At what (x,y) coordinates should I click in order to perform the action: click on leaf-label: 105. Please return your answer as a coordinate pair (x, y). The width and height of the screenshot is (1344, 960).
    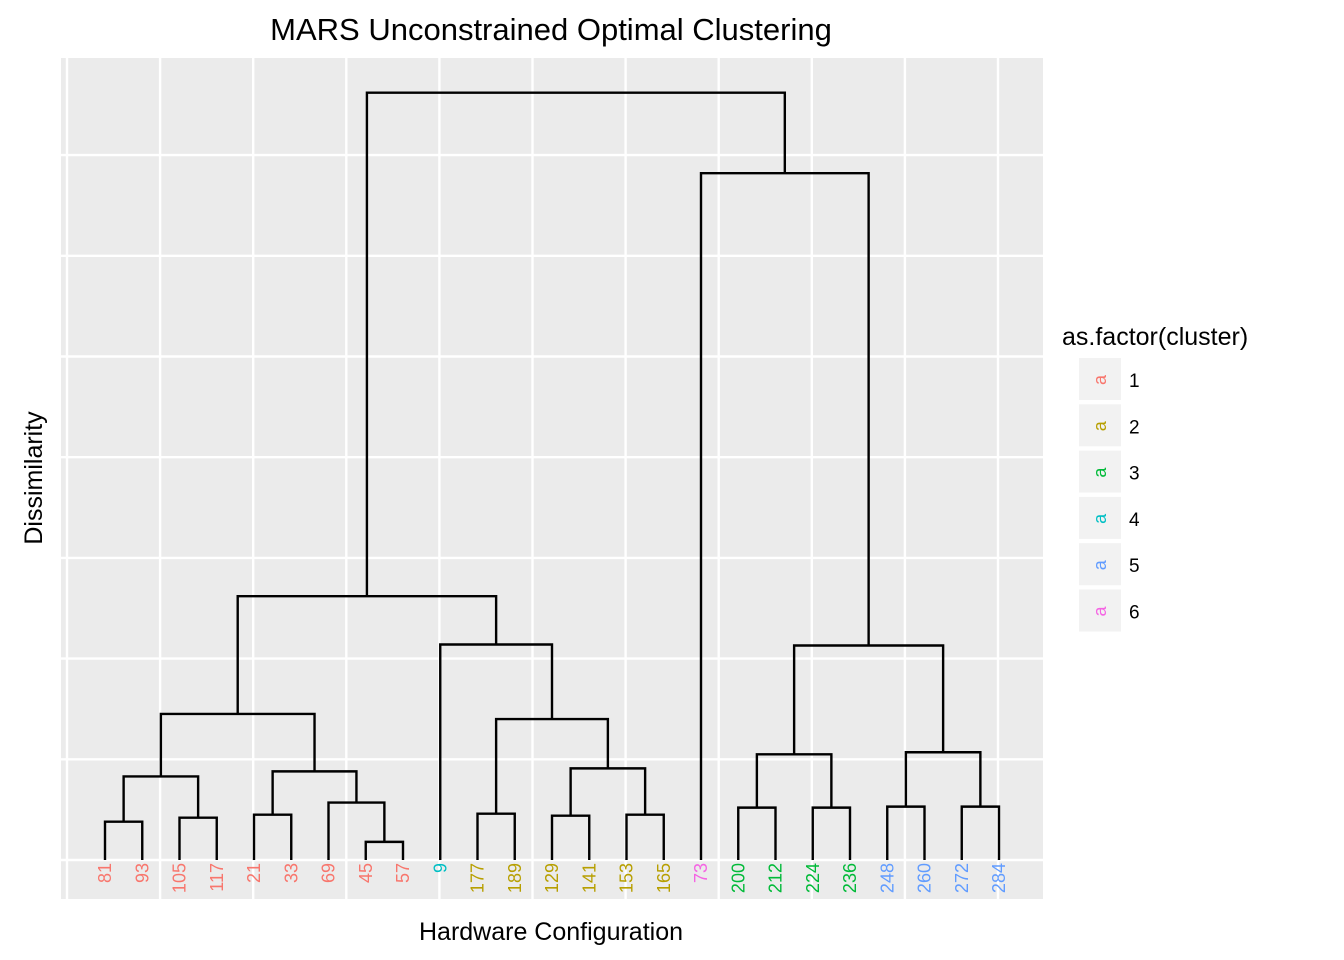
    Looking at the image, I should click on (180, 878).